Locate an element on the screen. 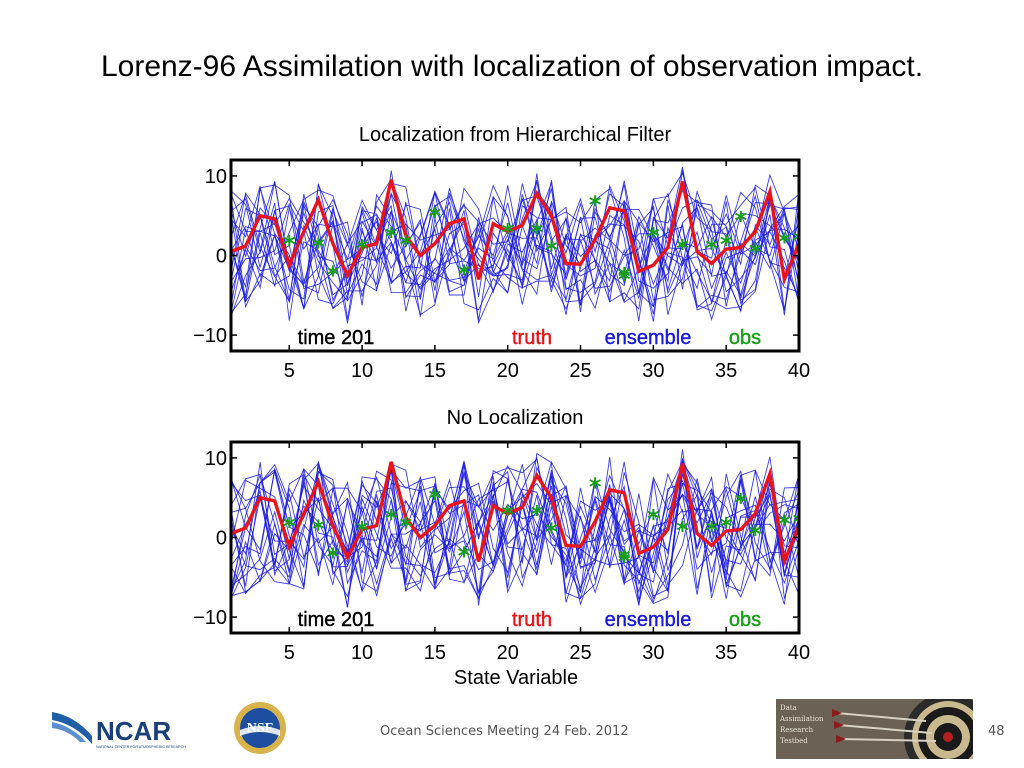 Image resolution: width=1024 pixels, height=768 pixels. dart-logo: Data Assimilation Research Testbed is located at coordinates (874, 729).